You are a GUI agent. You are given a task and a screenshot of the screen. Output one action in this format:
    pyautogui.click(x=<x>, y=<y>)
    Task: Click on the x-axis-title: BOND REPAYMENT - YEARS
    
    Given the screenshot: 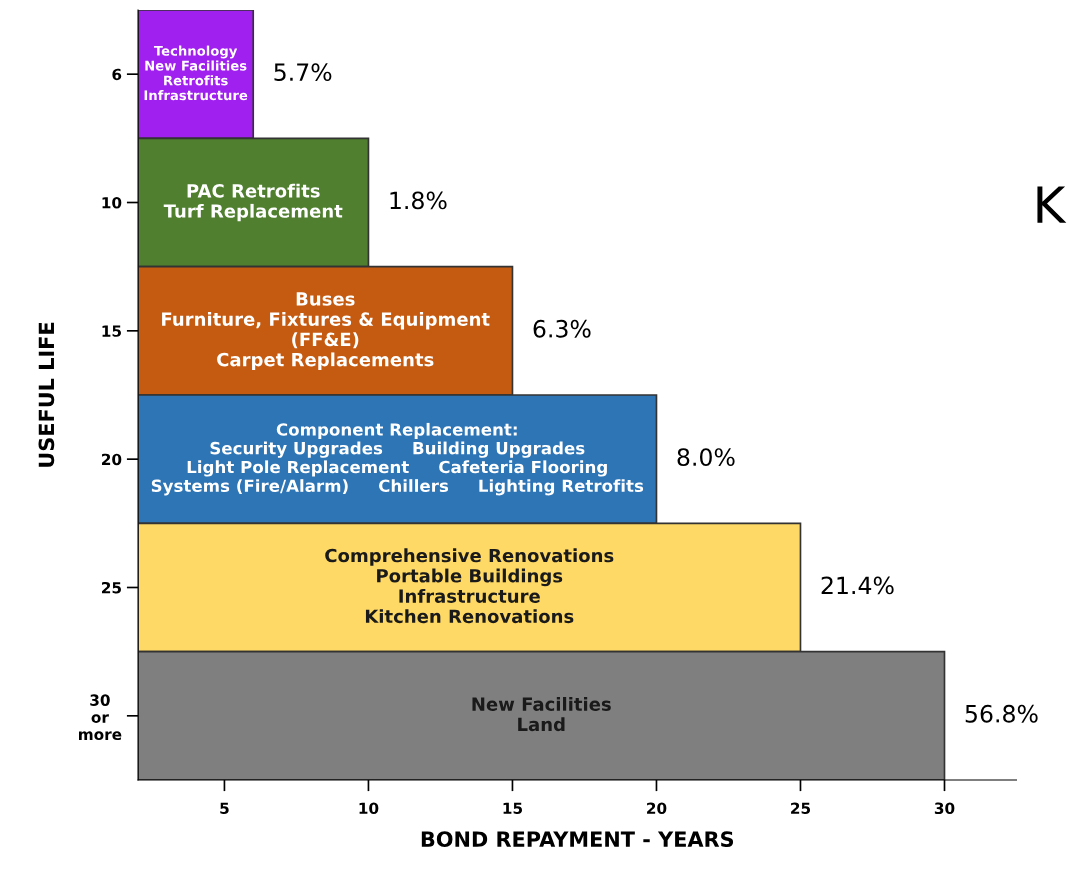 What is the action you would take?
    pyautogui.click(x=577, y=839)
    